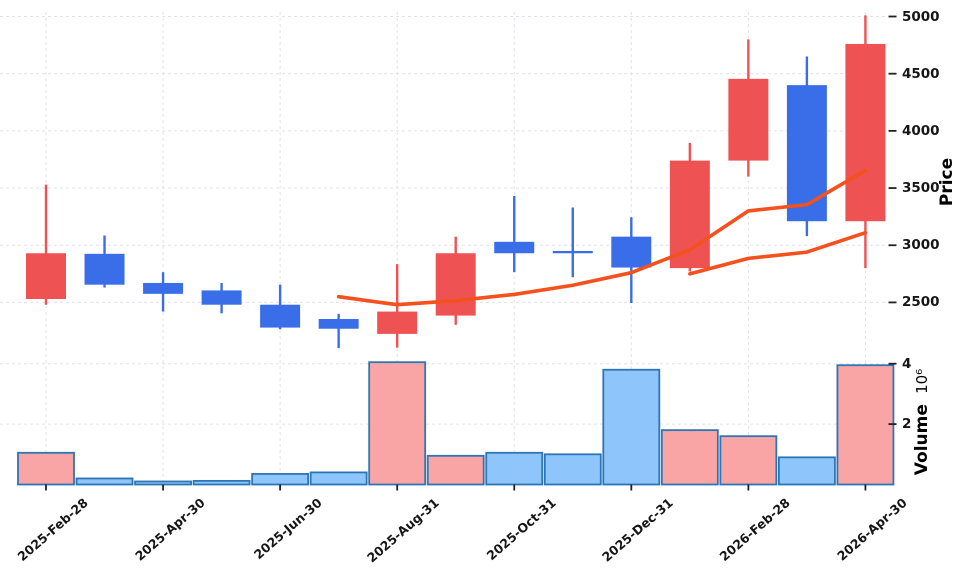 Image resolution: width=967 pixels, height=578 pixels. Describe the element at coordinates (907, 363) in the screenshot. I see `volume-tick-label: 4` at that location.